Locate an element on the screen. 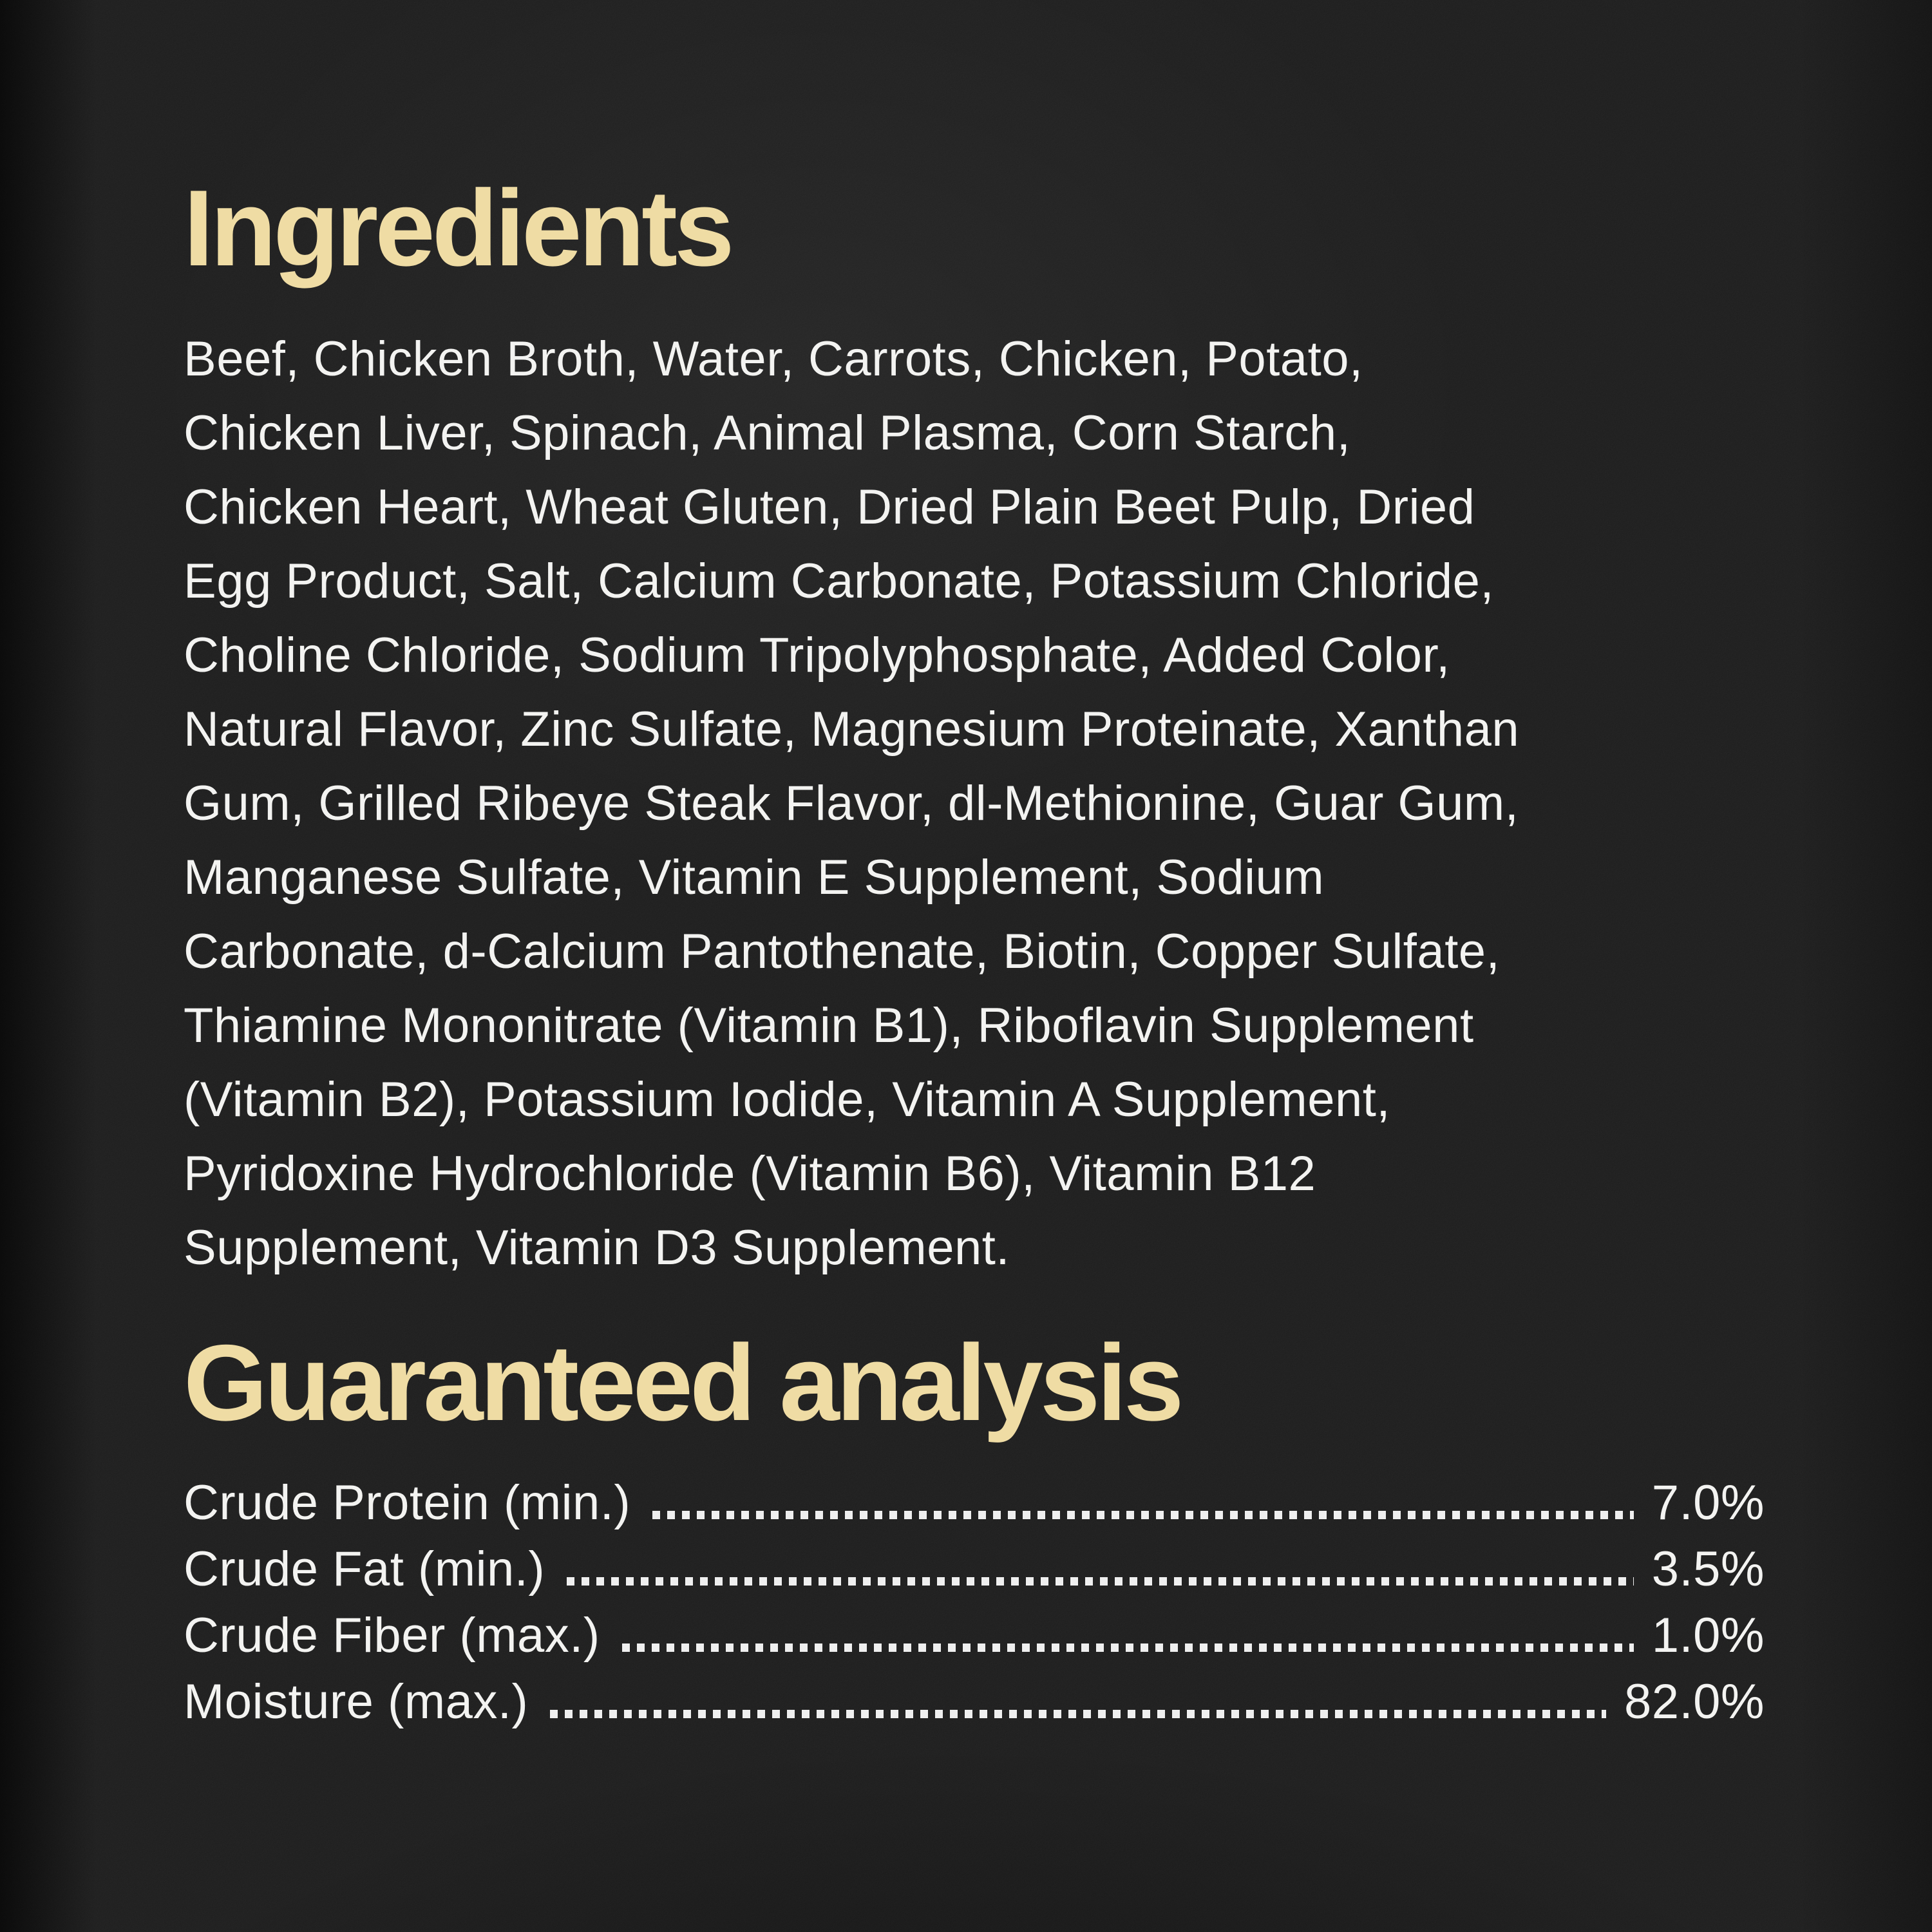 This screenshot has height=1932, width=1932. analysis-label: Crude Protein (min.) is located at coordinates (407, 1502).